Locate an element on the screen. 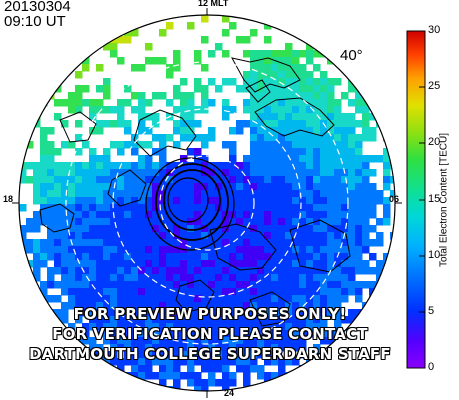 This screenshot has height=400, width=459. colorbar-title: Total Electron Content [TECU] is located at coordinates (444, 200).